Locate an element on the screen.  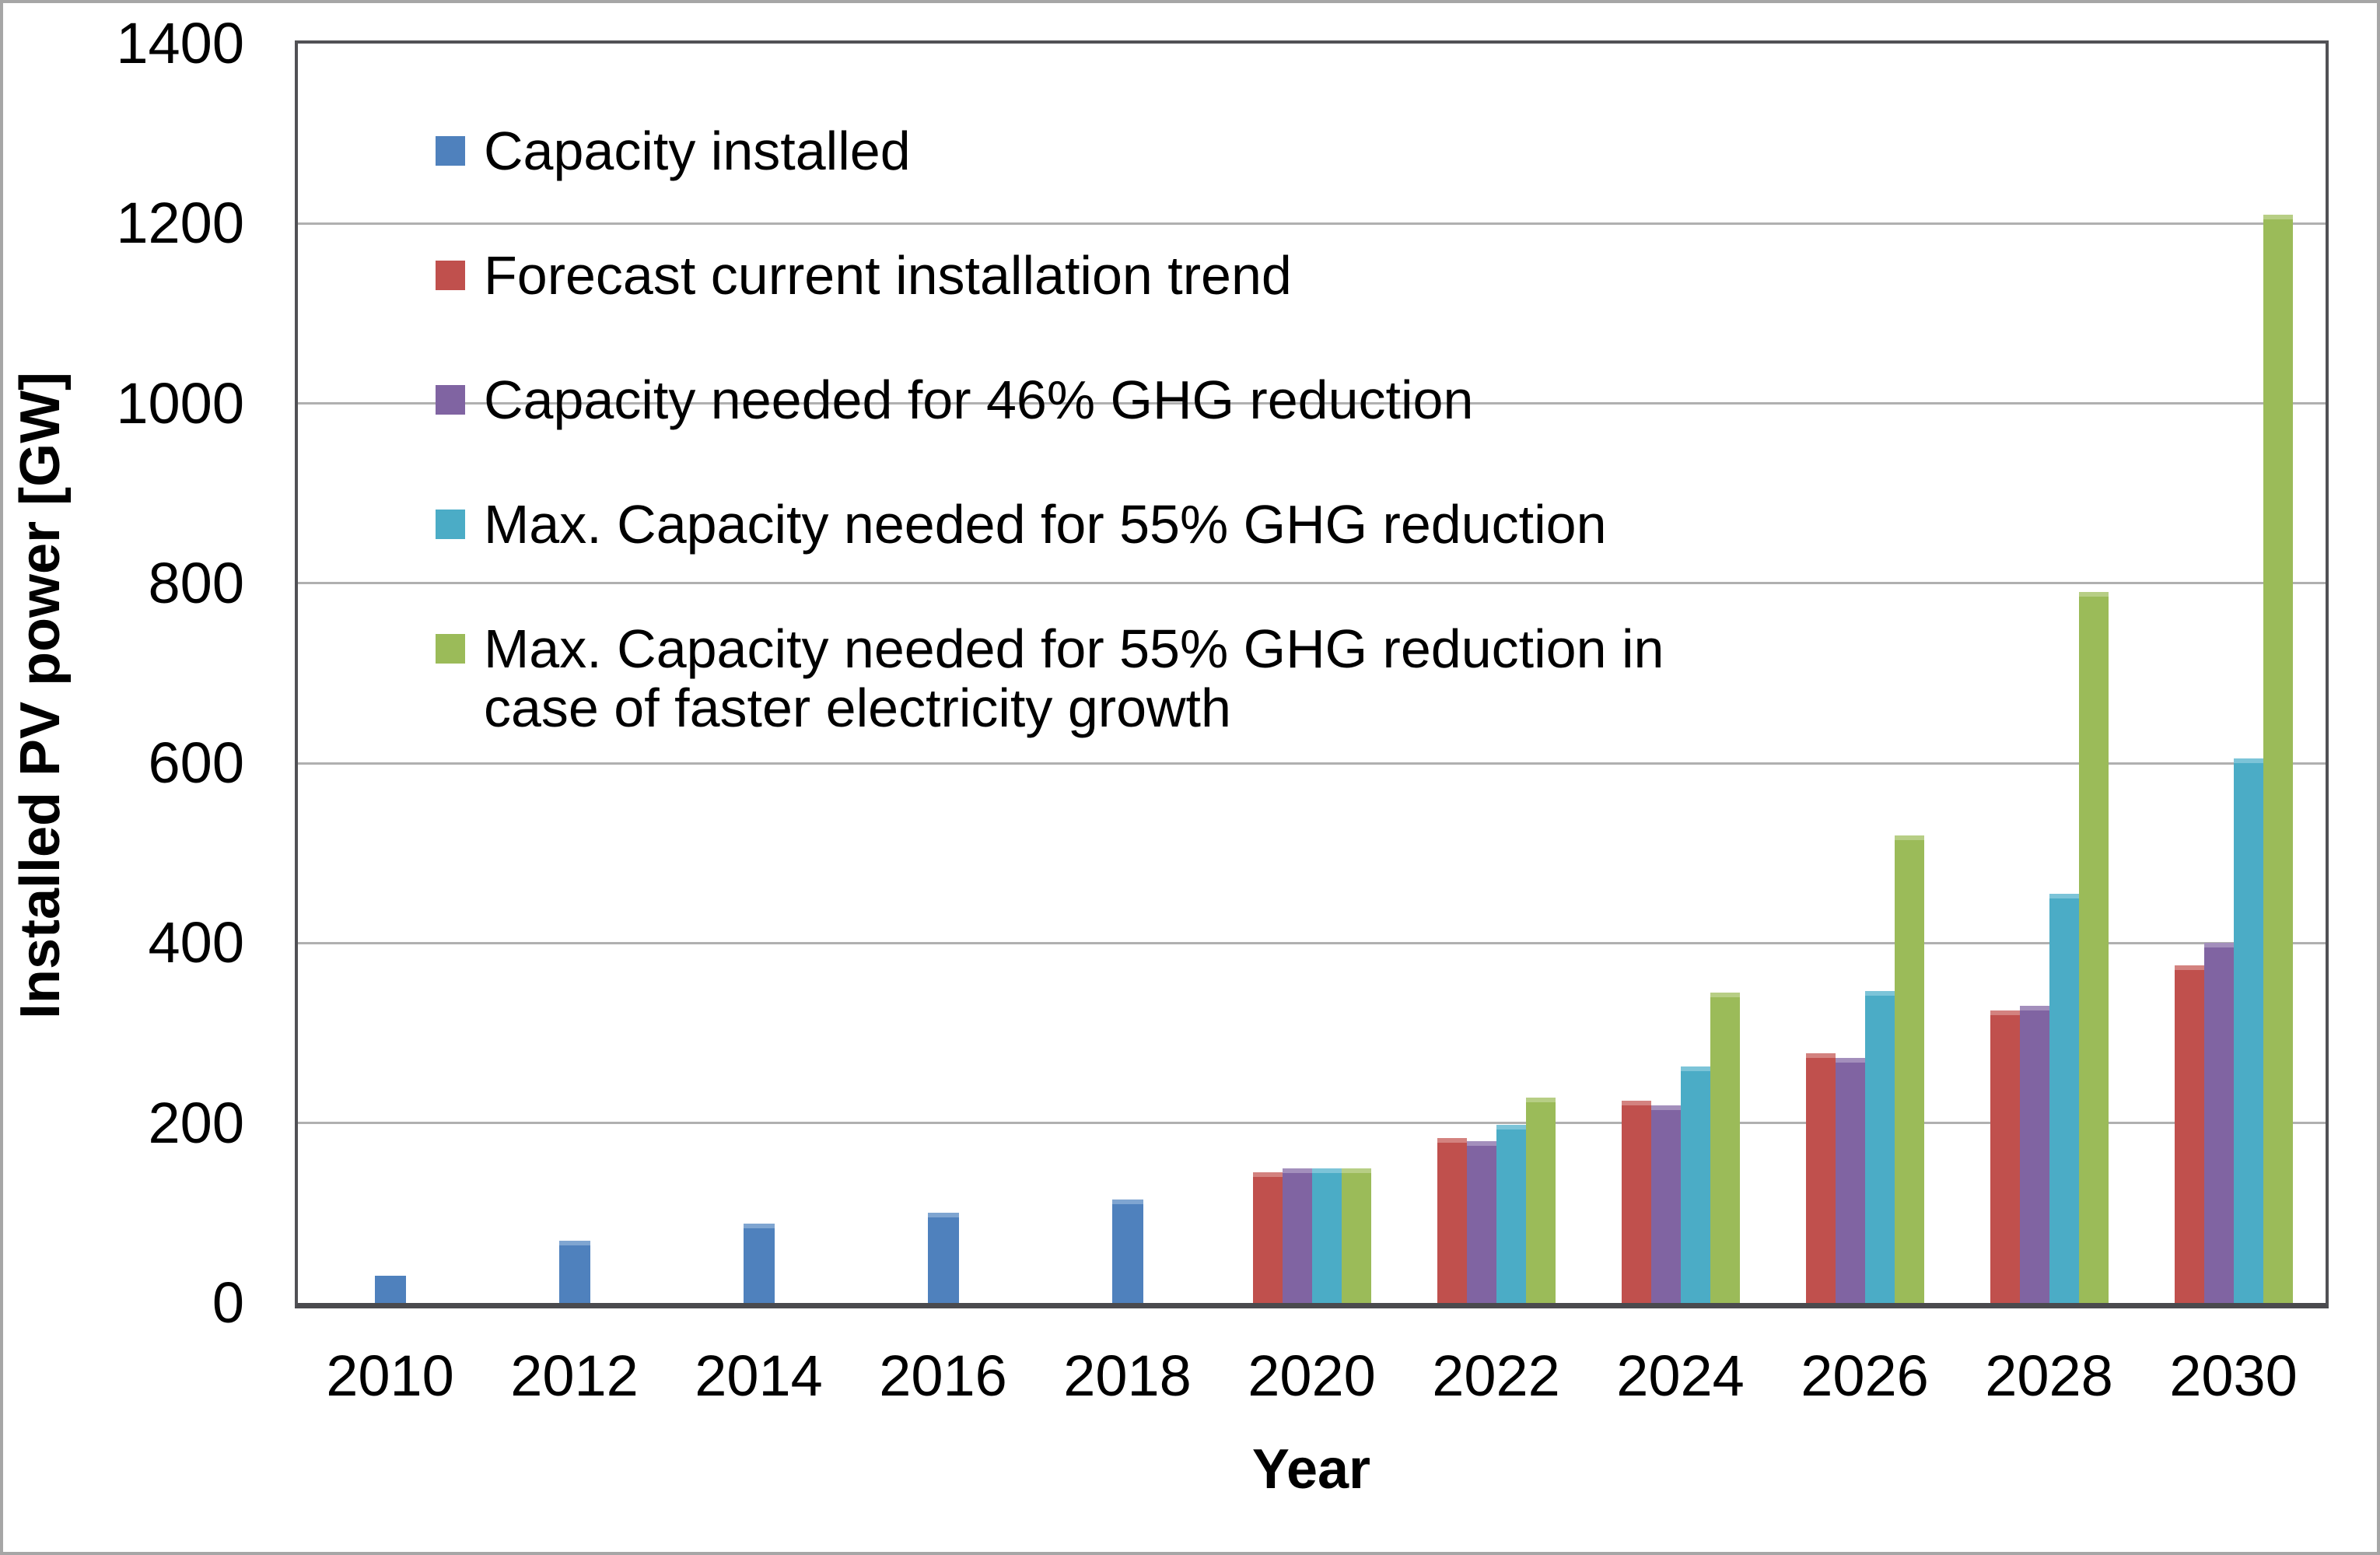
bar-2026-capacity-needed-for-46-ghg-reduction is located at coordinates (1850, 1180).